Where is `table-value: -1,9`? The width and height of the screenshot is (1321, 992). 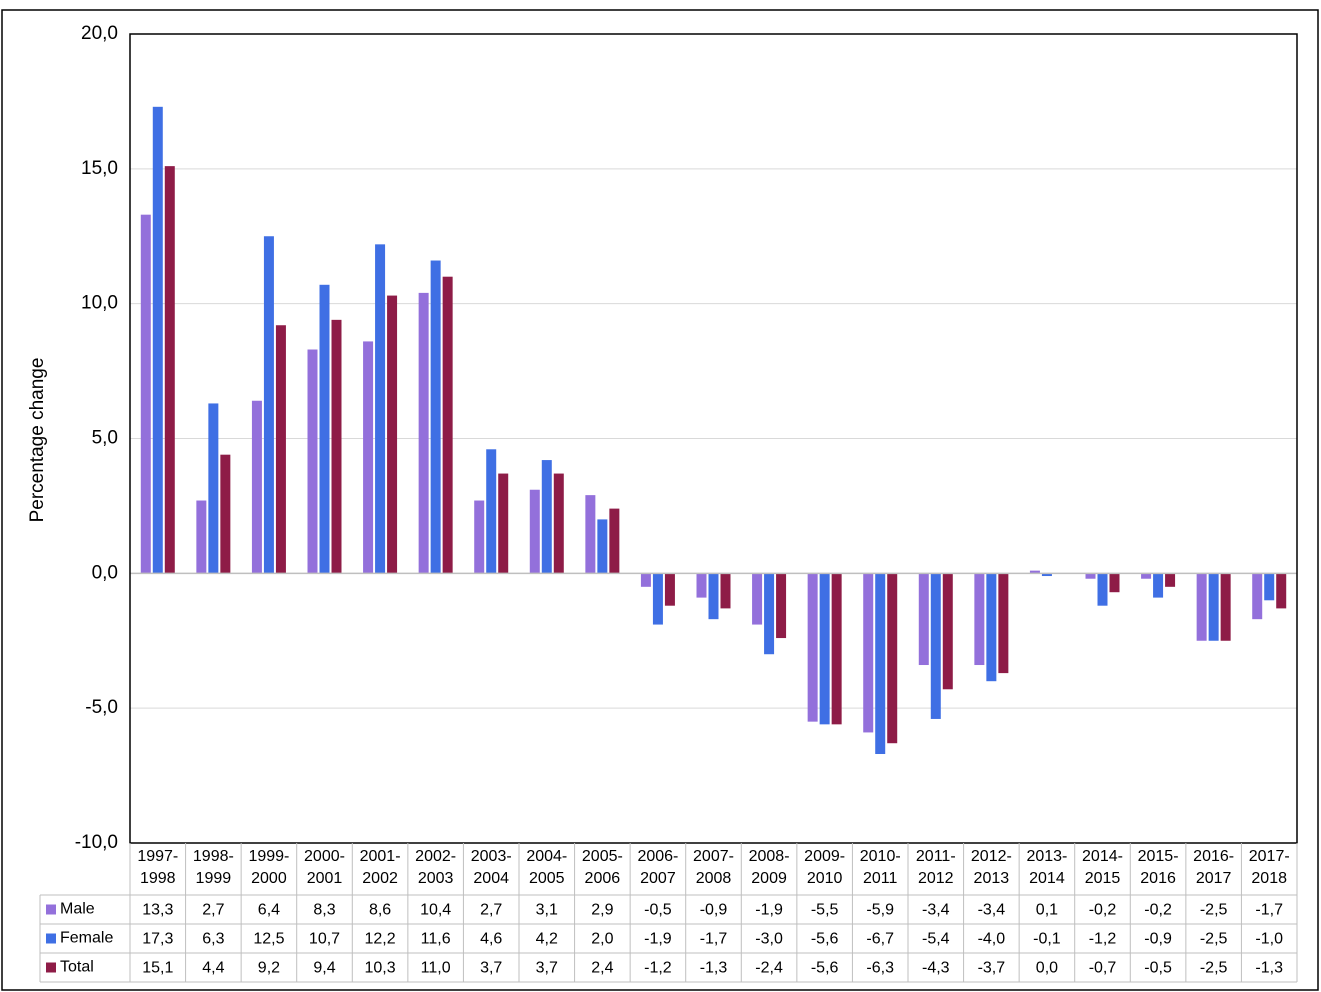
table-value: -1,9 is located at coordinates (769, 910).